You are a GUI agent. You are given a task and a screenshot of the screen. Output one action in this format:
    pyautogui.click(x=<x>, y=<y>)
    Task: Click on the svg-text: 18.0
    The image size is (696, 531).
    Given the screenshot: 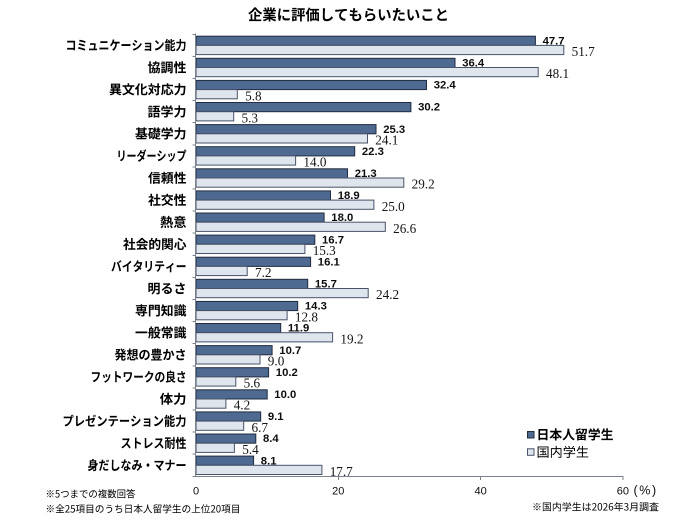 What is the action you would take?
    pyautogui.click(x=342, y=218)
    